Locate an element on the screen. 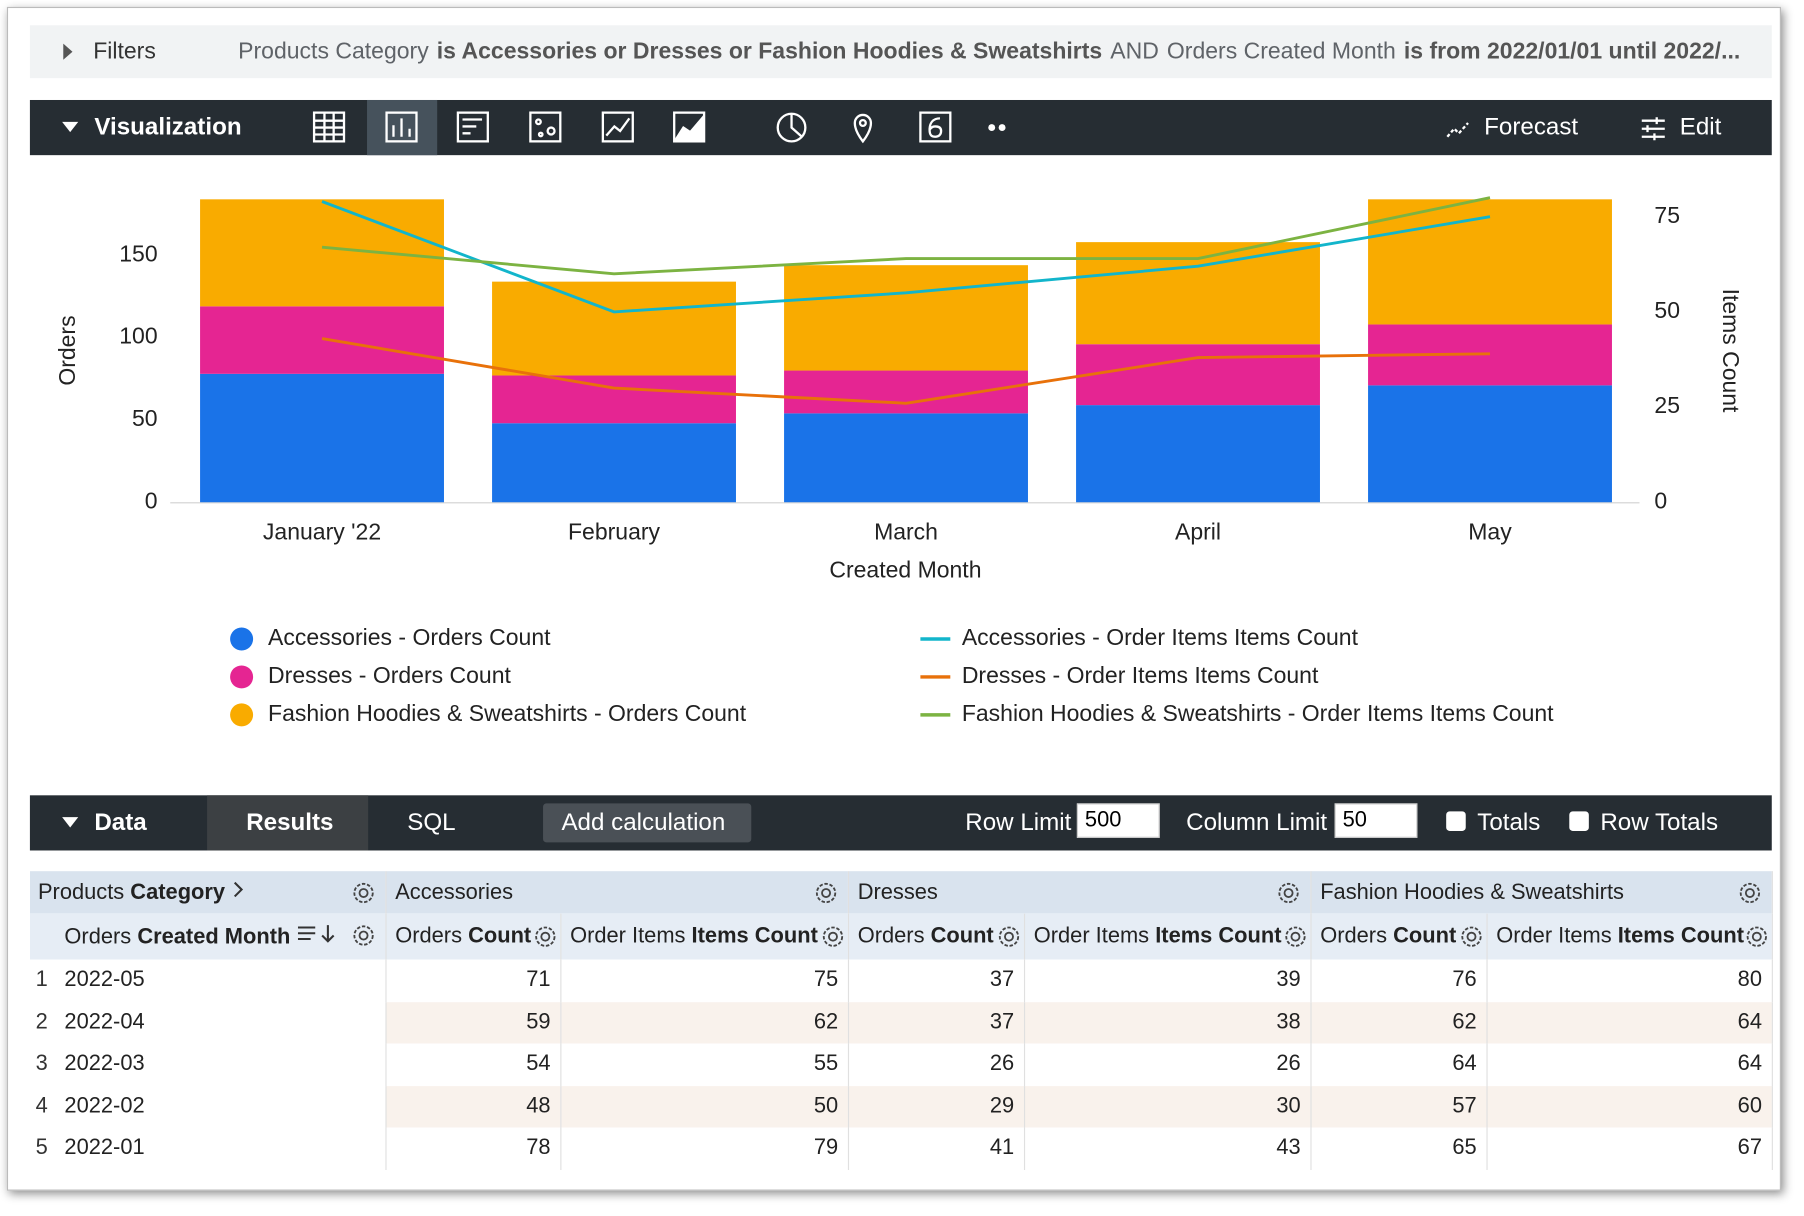  measure-cell: 29 is located at coordinates (936, 1106).